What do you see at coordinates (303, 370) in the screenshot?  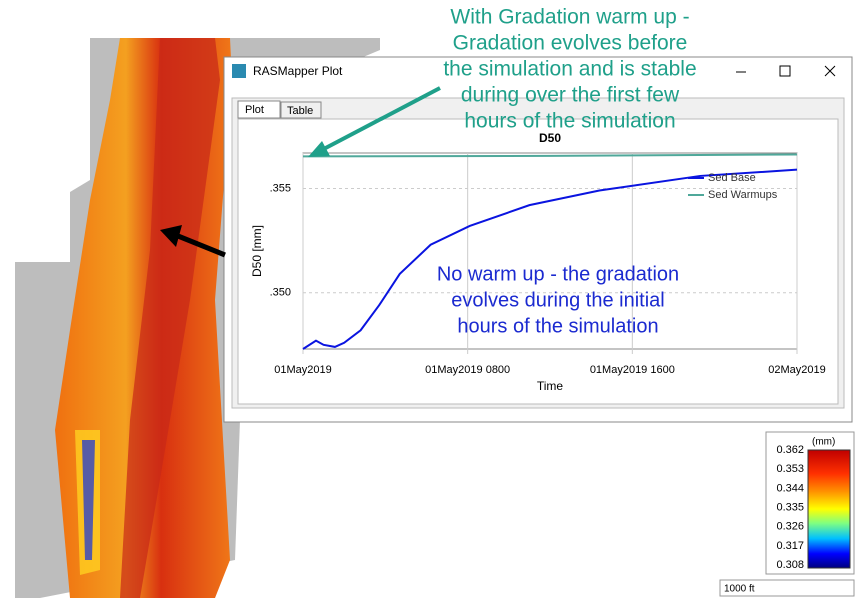 I see `x-tick-label: 01May2019` at bounding box center [303, 370].